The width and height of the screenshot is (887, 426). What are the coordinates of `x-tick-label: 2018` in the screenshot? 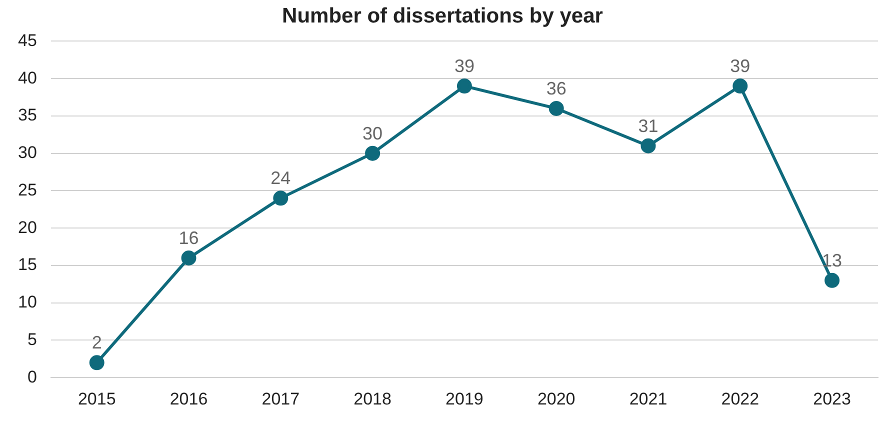 It's located at (373, 398).